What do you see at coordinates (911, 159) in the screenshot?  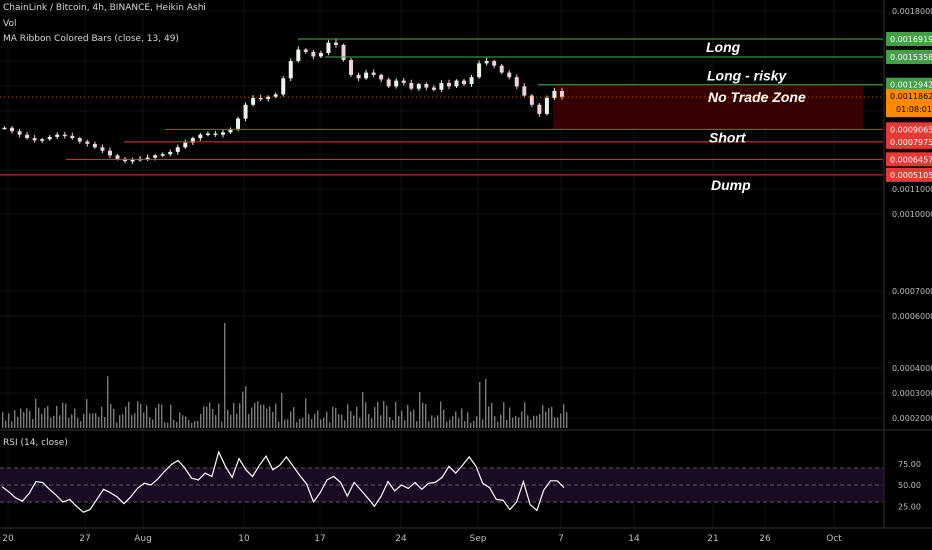 I see `price-level-tag-label: 0.0006457` at bounding box center [911, 159].